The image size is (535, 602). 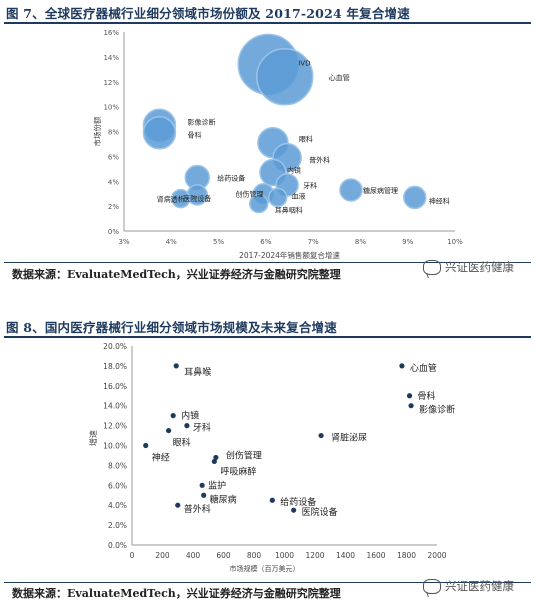 What do you see at coordinates (171, 327) in the screenshot?
I see `figure8-title: 图 8、国内医疗器械行业细分领域市场规模及未来复合增速` at bounding box center [171, 327].